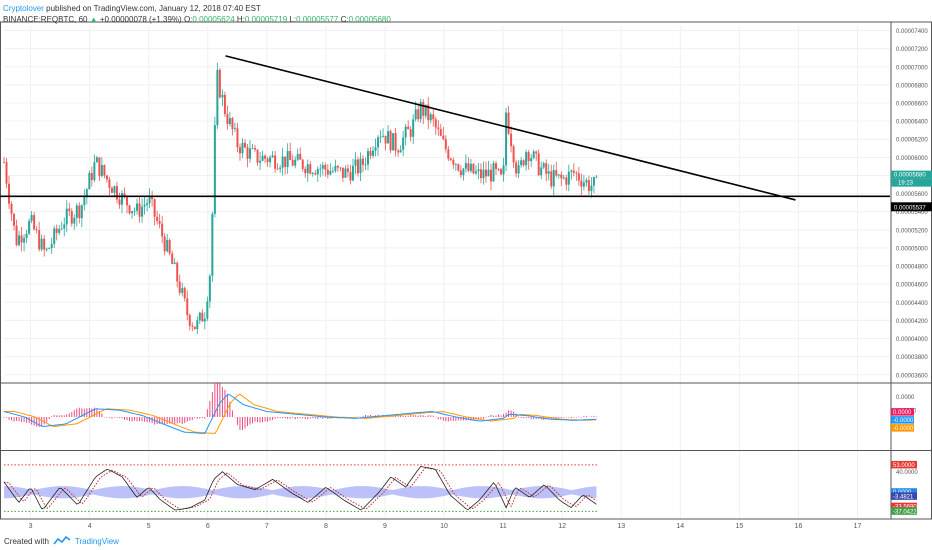 The height and width of the screenshot is (550, 932). I want to click on y-tick-label: 0.00004800, so click(912, 268).